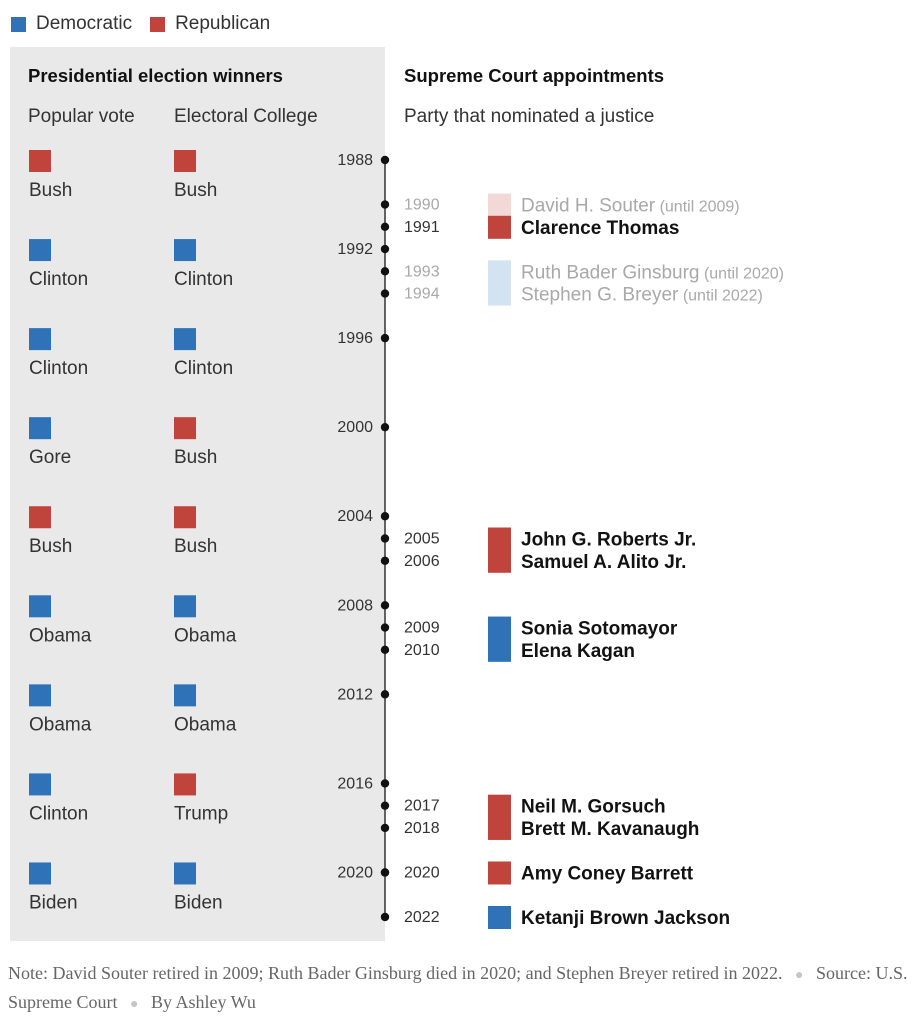 The height and width of the screenshot is (1030, 912). I want to click on justice-name: Ruth Bader Ginsburg, so click(610, 272).